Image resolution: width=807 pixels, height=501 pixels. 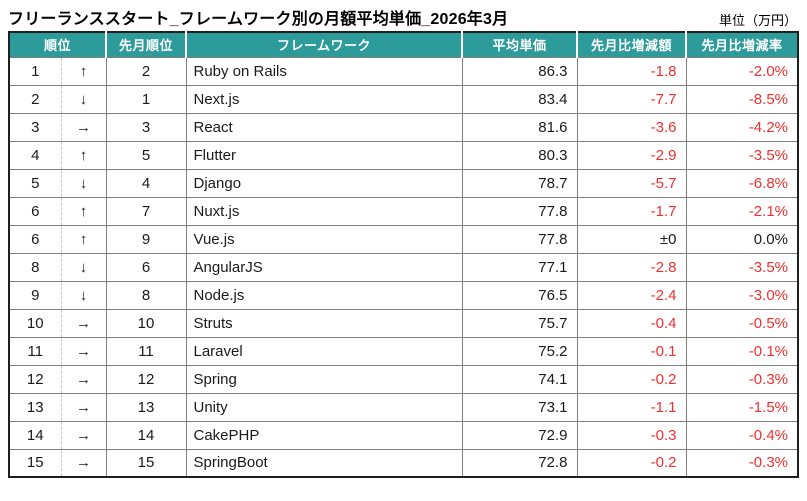 What do you see at coordinates (631, 295) in the screenshot?
I see `diff-amount-cell: -2.4` at bounding box center [631, 295].